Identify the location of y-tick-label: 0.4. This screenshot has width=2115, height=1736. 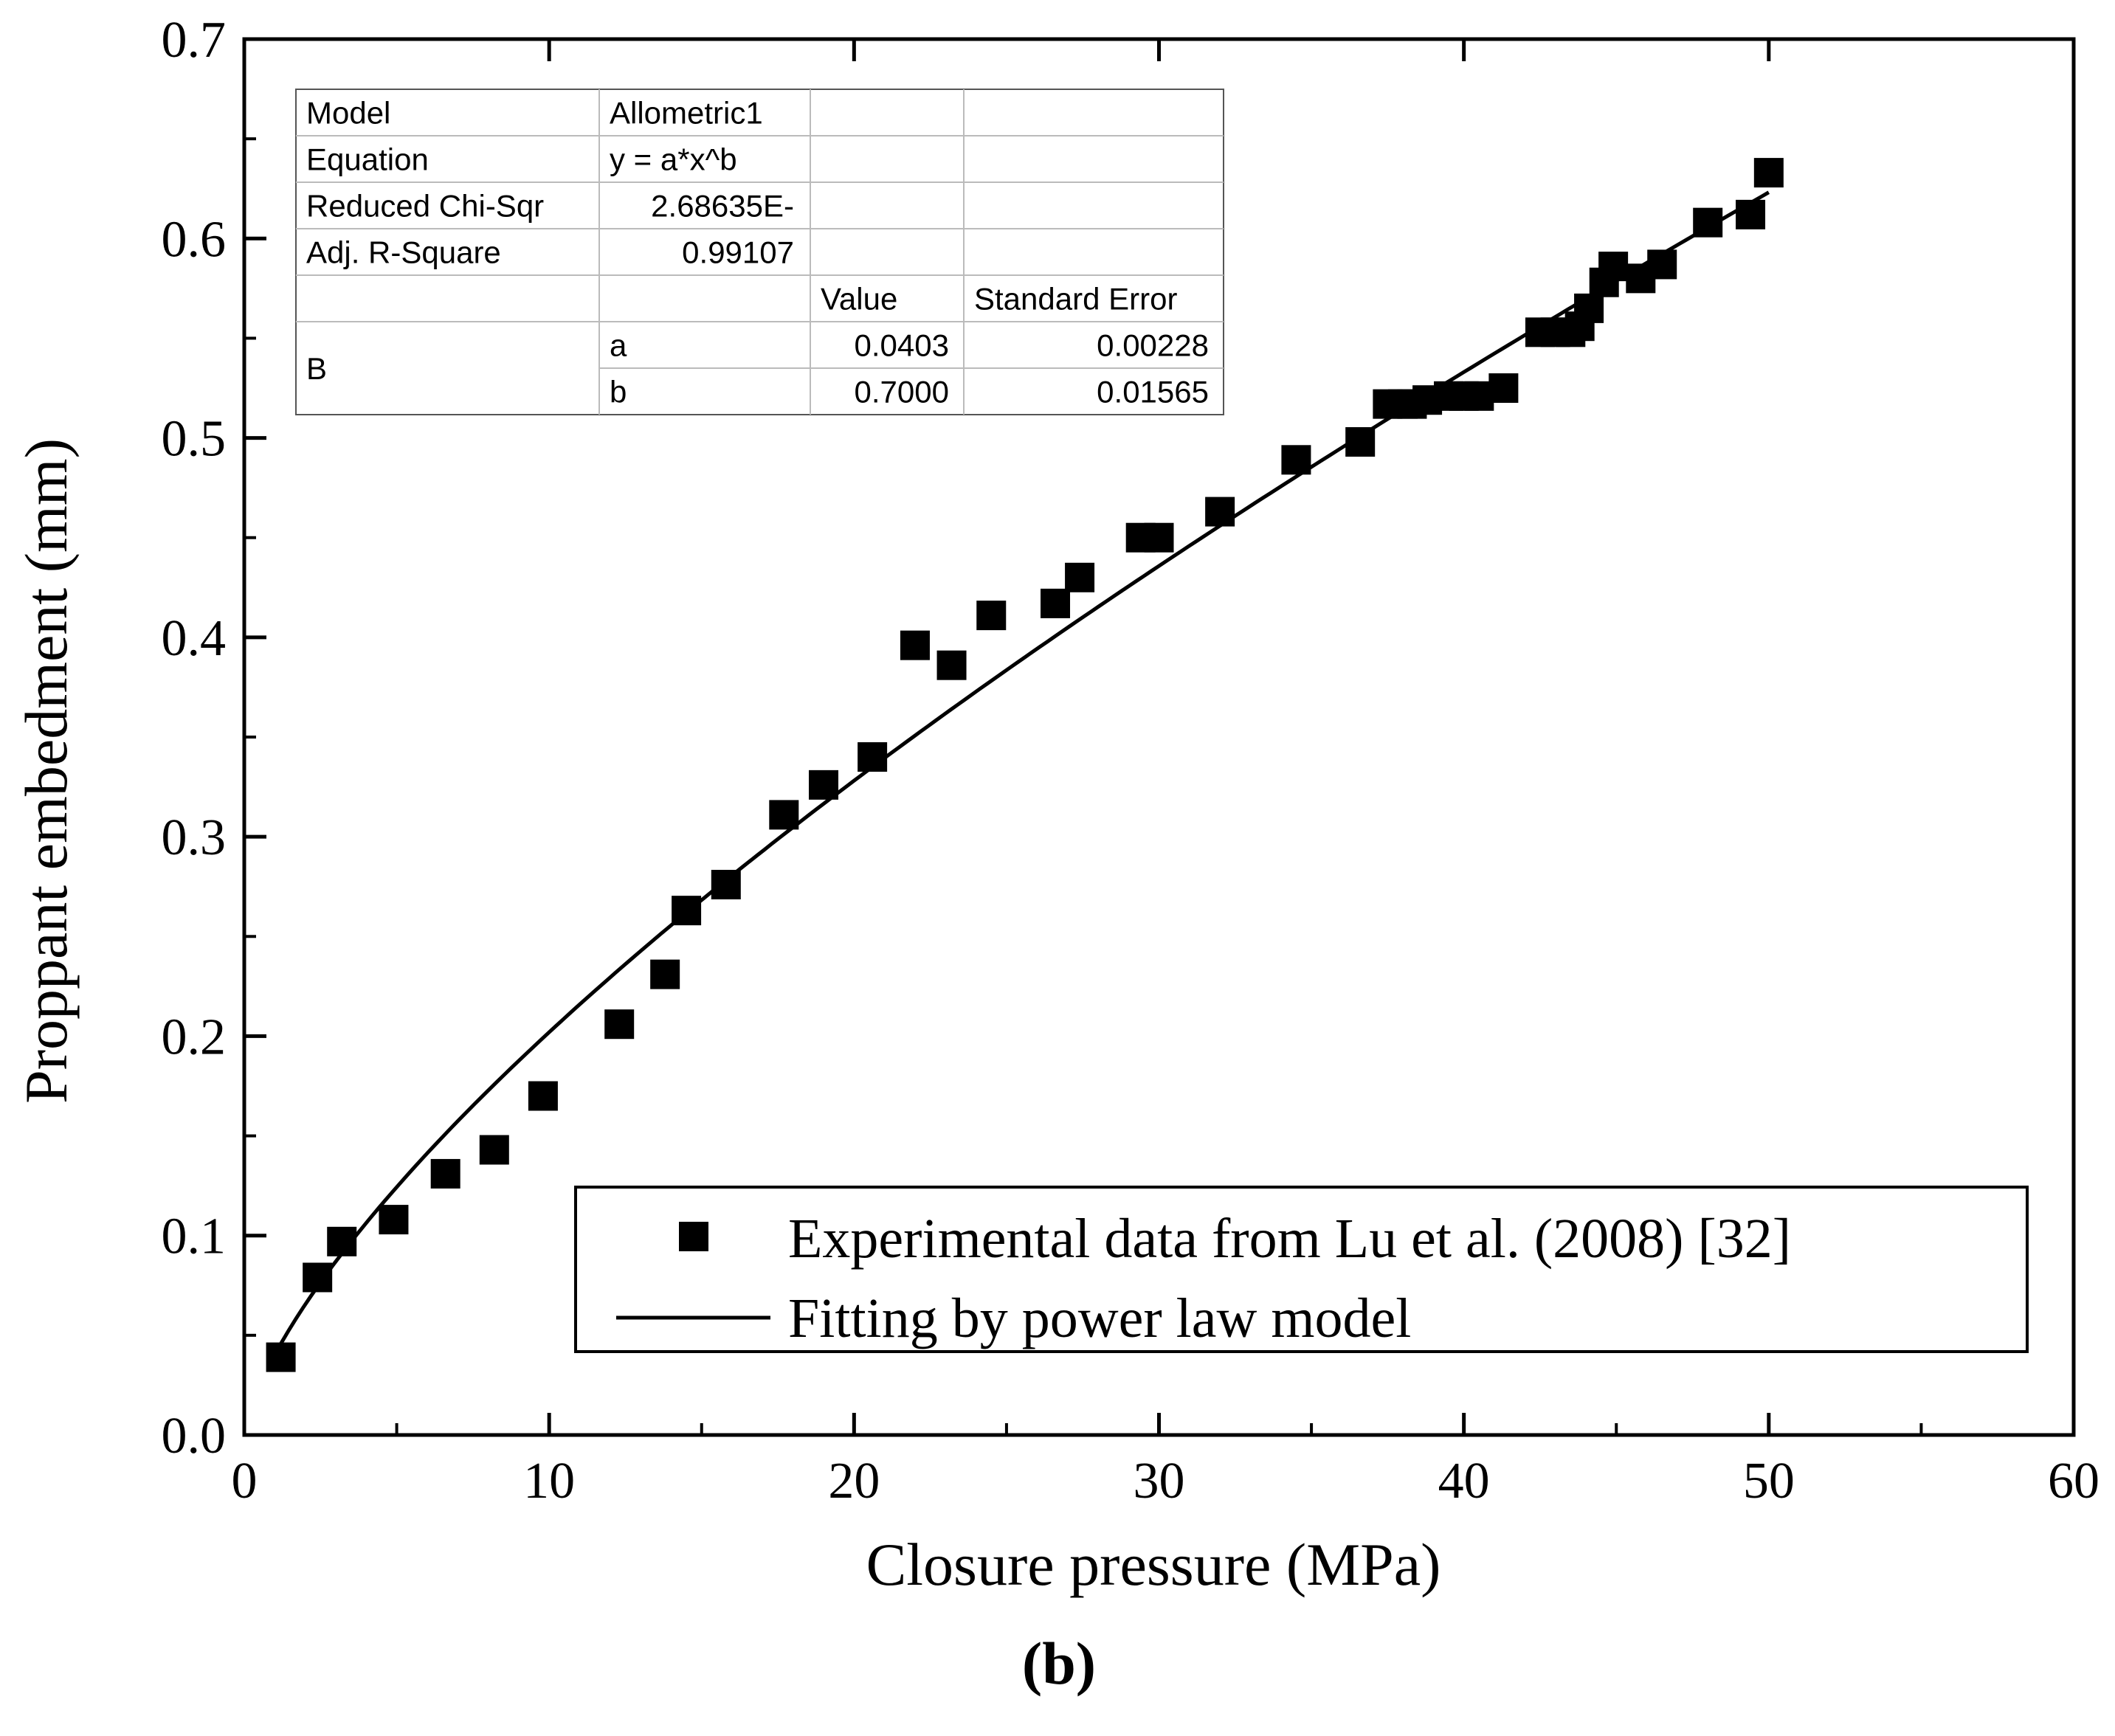
(194, 638).